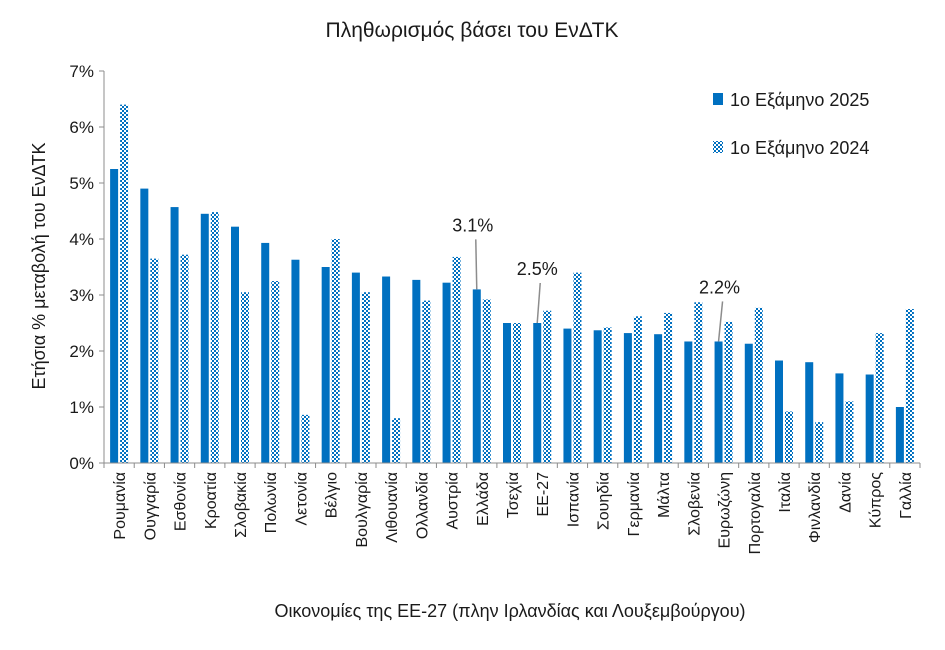 The image size is (945, 650). I want to click on category-label: Φινλανδία, so click(815, 507).